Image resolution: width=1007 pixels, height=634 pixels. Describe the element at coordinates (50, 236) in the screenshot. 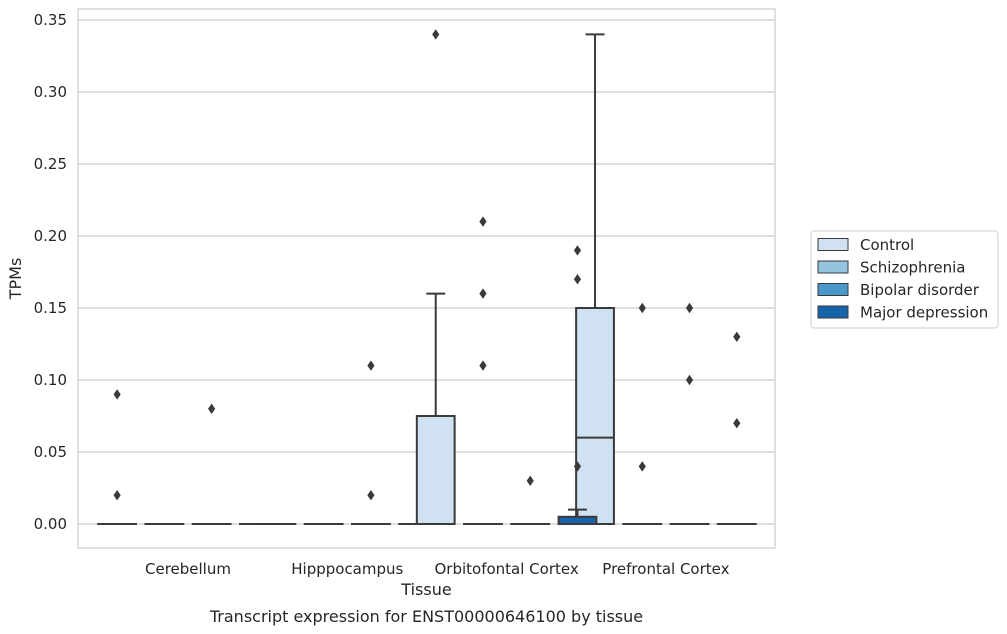

I see `y-tick-label: 0.20` at that location.